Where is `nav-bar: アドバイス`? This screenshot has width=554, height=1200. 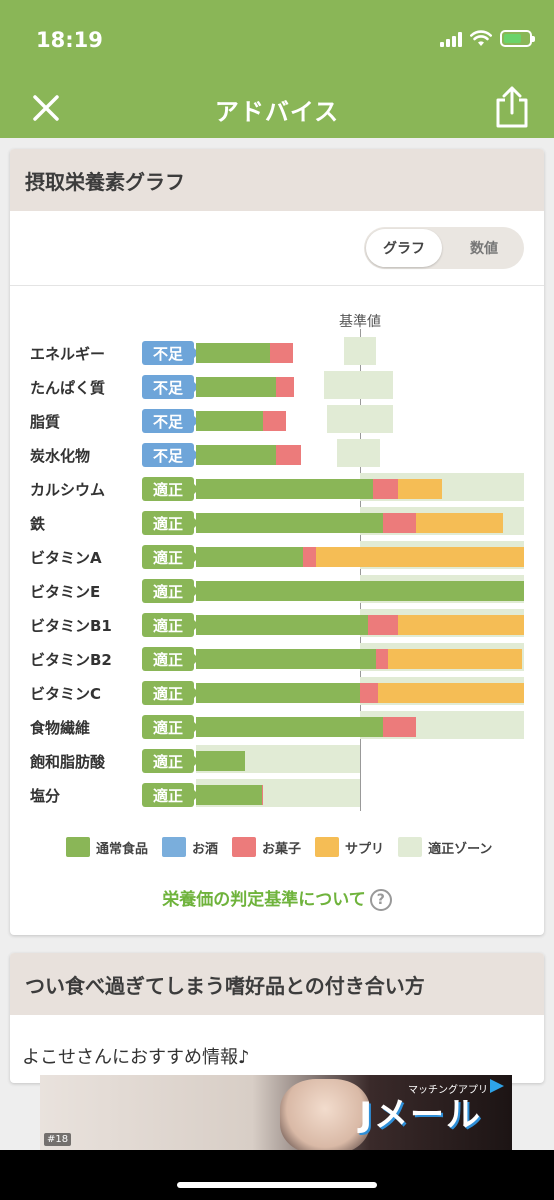
nav-bar: アドバイス is located at coordinates (277, 108).